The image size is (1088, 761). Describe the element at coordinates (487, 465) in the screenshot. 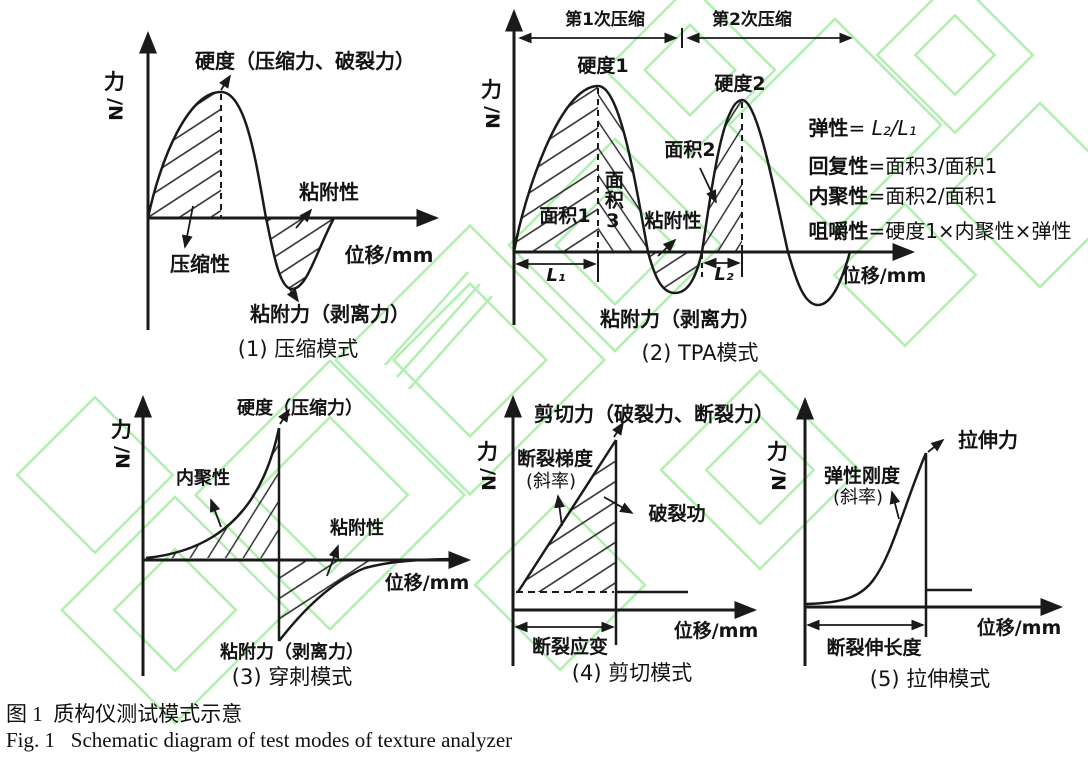

I see `p4-y-axis-label: 力 /N` at that location.